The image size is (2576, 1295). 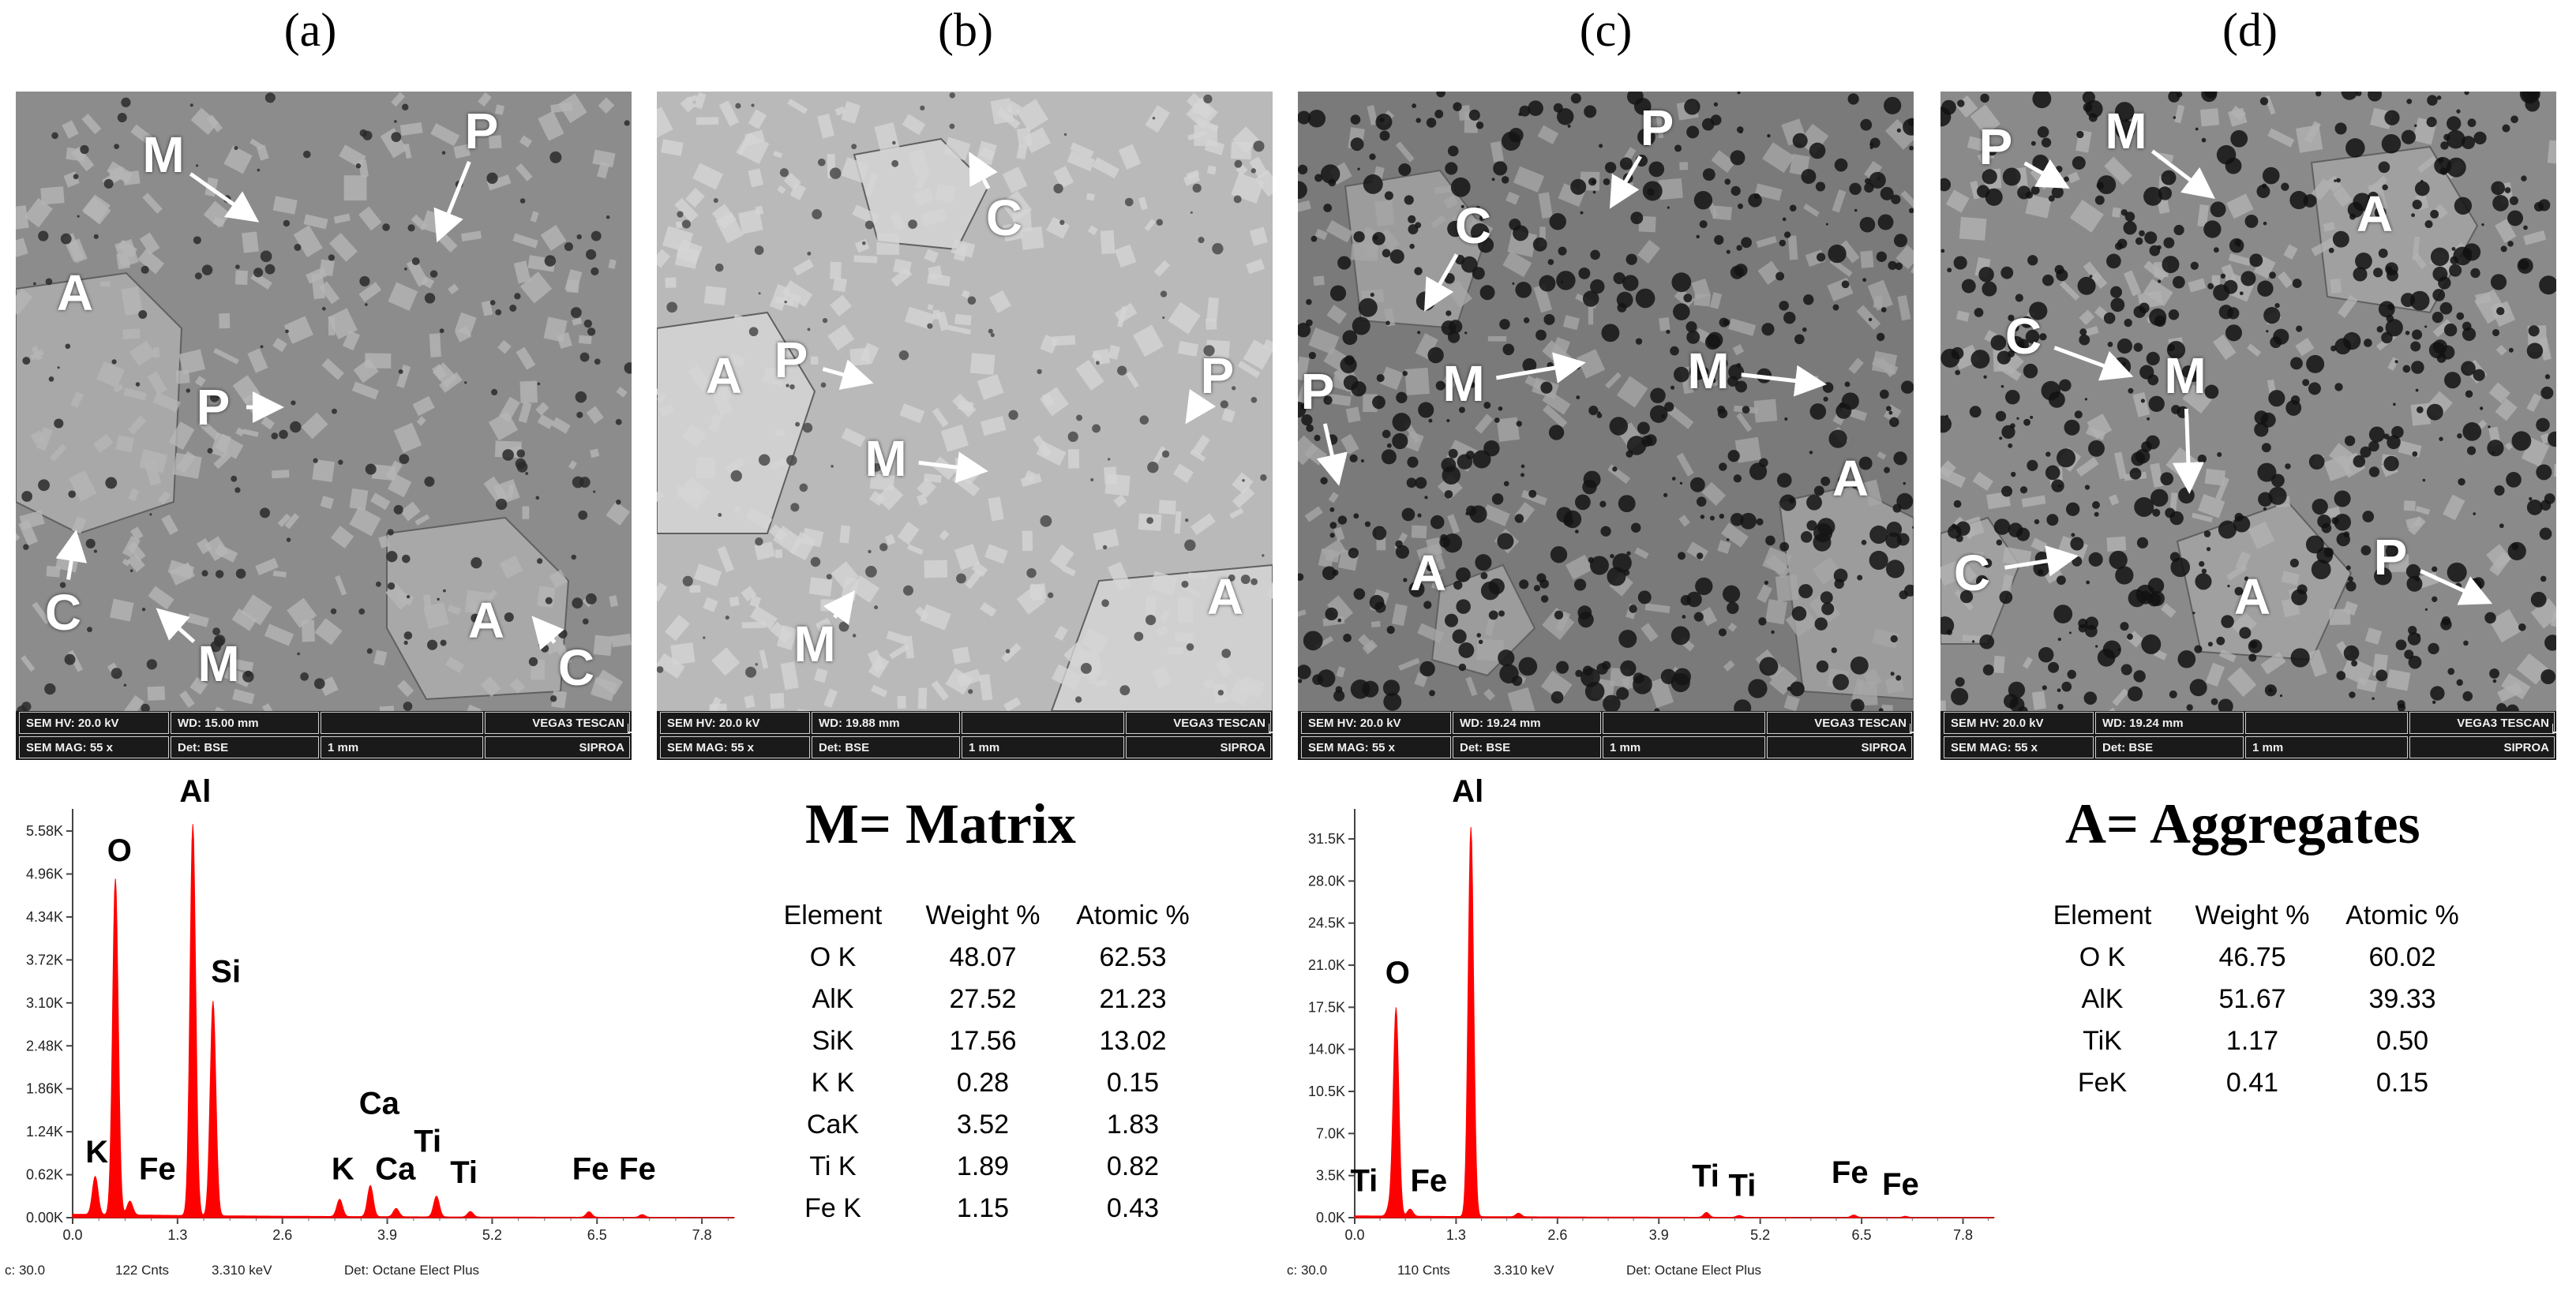 What do you see at coordinates (2482, 747) in the screenshot?
I see `sem-org: SIPROA` at bounding box center [2482, 747].